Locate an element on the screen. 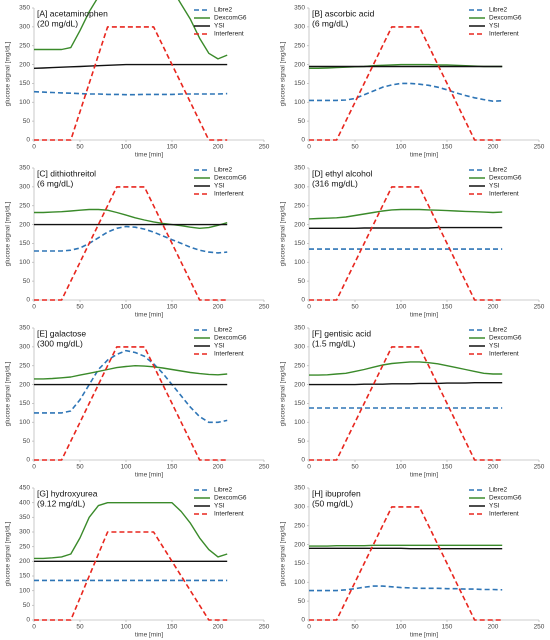 The width and height of the screenshot is (550, 640). panel-subtitle: (316 mg/dL) is located at coordinates (335, 183).